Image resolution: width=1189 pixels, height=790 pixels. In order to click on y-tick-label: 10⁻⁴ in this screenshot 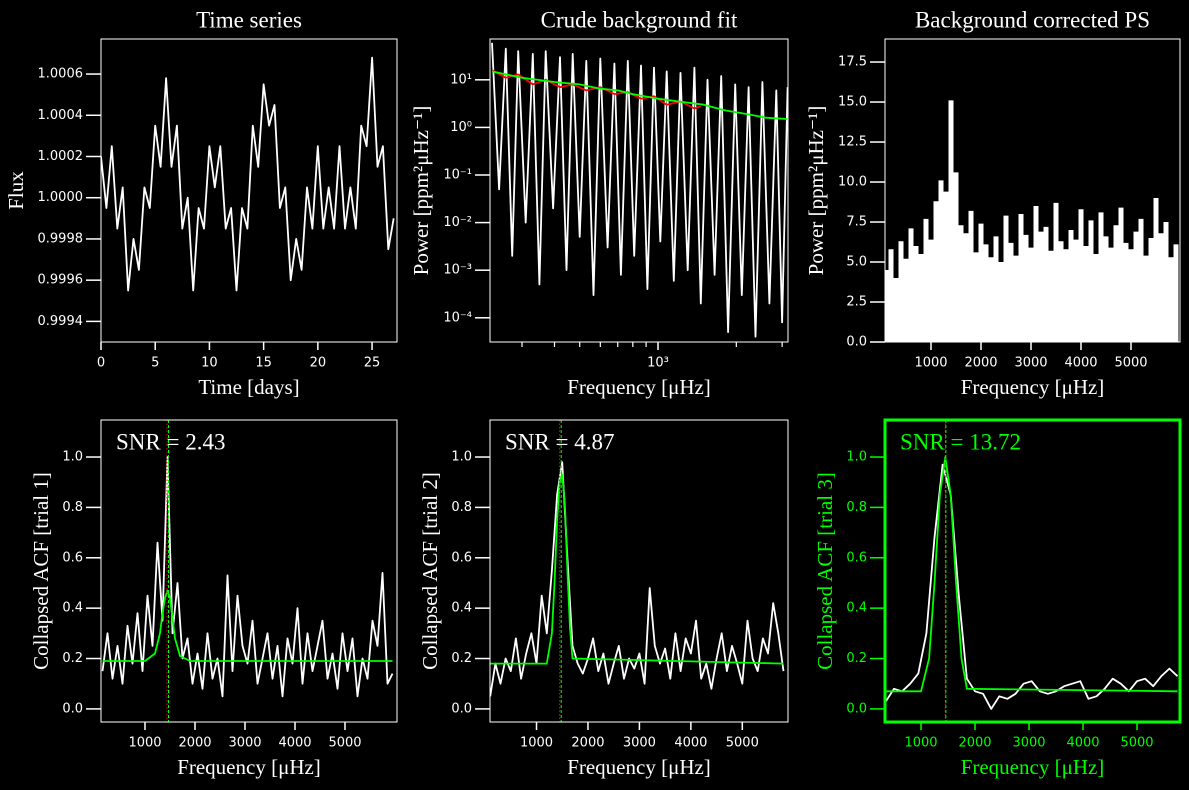, I will do `click(457, 317)`.